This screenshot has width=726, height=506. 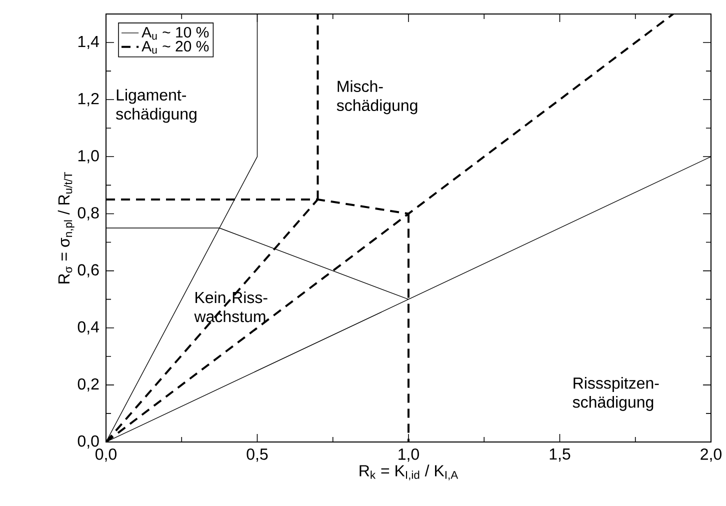 What do you see at coordinates (106, 455) in the screenshot?
I see `x-tick-label: 0,0` at bounding box center [106, 455].